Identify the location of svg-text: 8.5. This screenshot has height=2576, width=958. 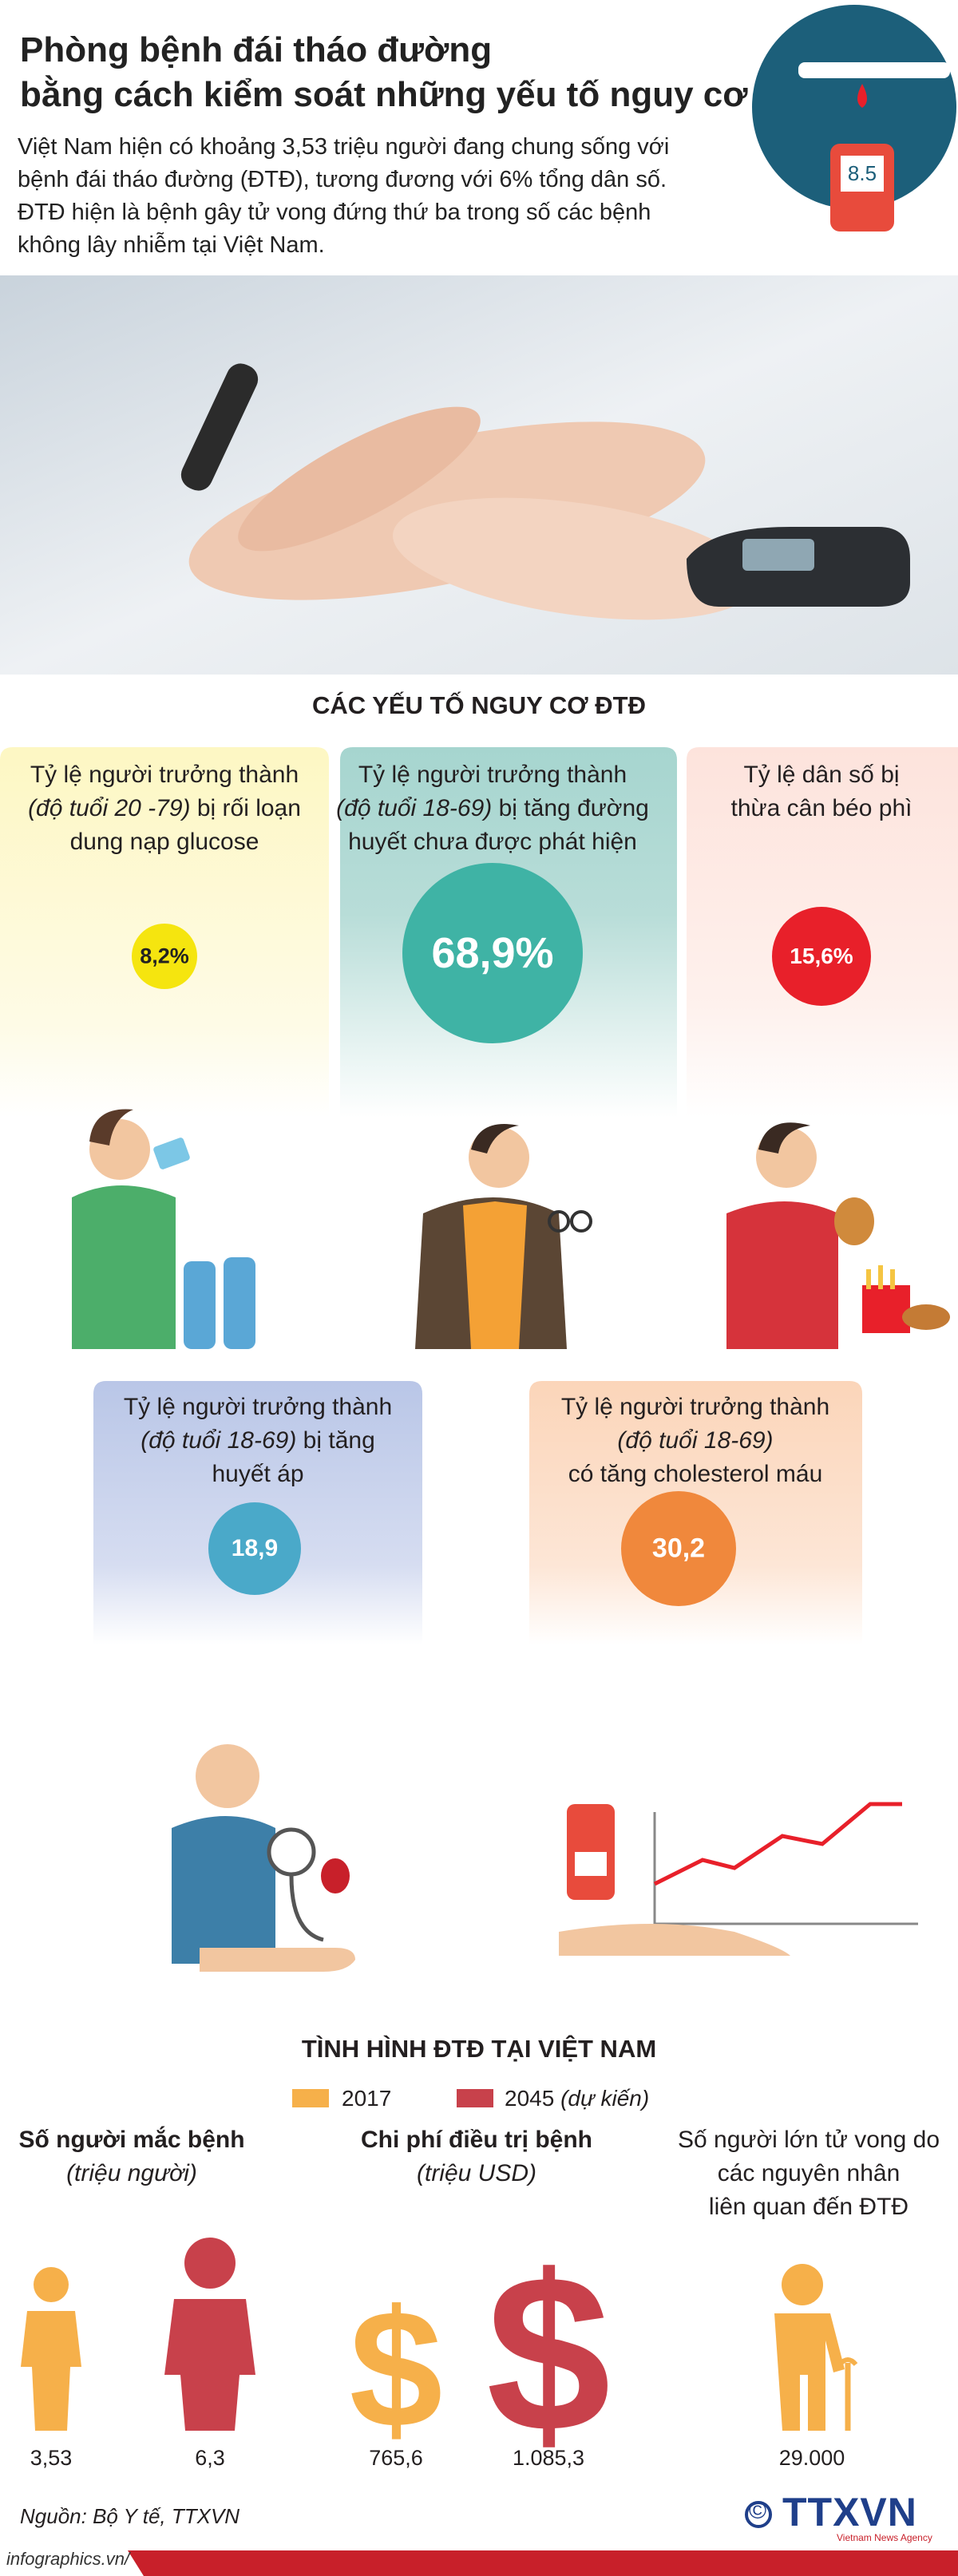
(862, 173).